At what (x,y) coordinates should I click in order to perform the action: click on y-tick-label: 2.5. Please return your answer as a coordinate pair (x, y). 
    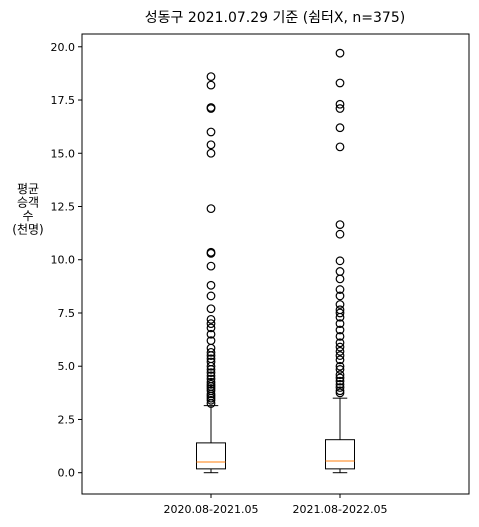
    Looking at the image, I should click on (67, 419).